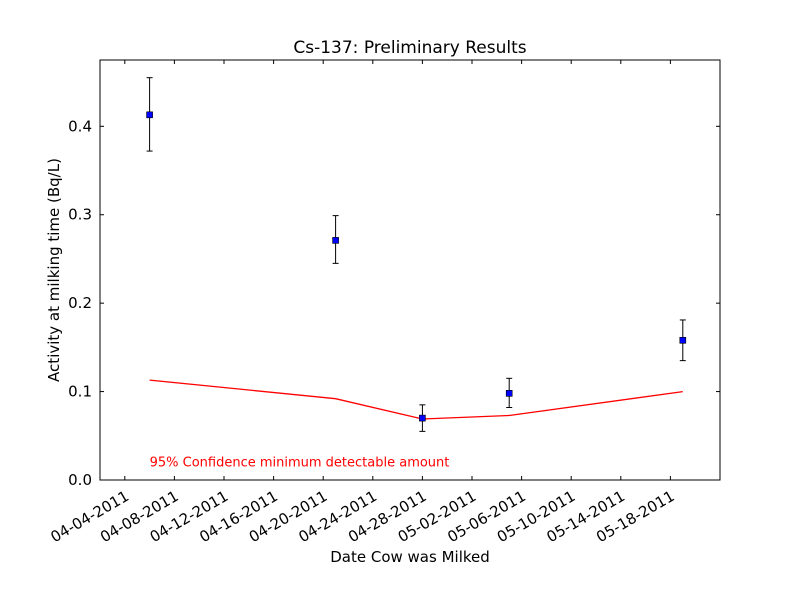 The image size is (800, 600). Describe the element at coordinates (80, 303) in the screenshot. I see `y-tick-label: 0.2` at that location.